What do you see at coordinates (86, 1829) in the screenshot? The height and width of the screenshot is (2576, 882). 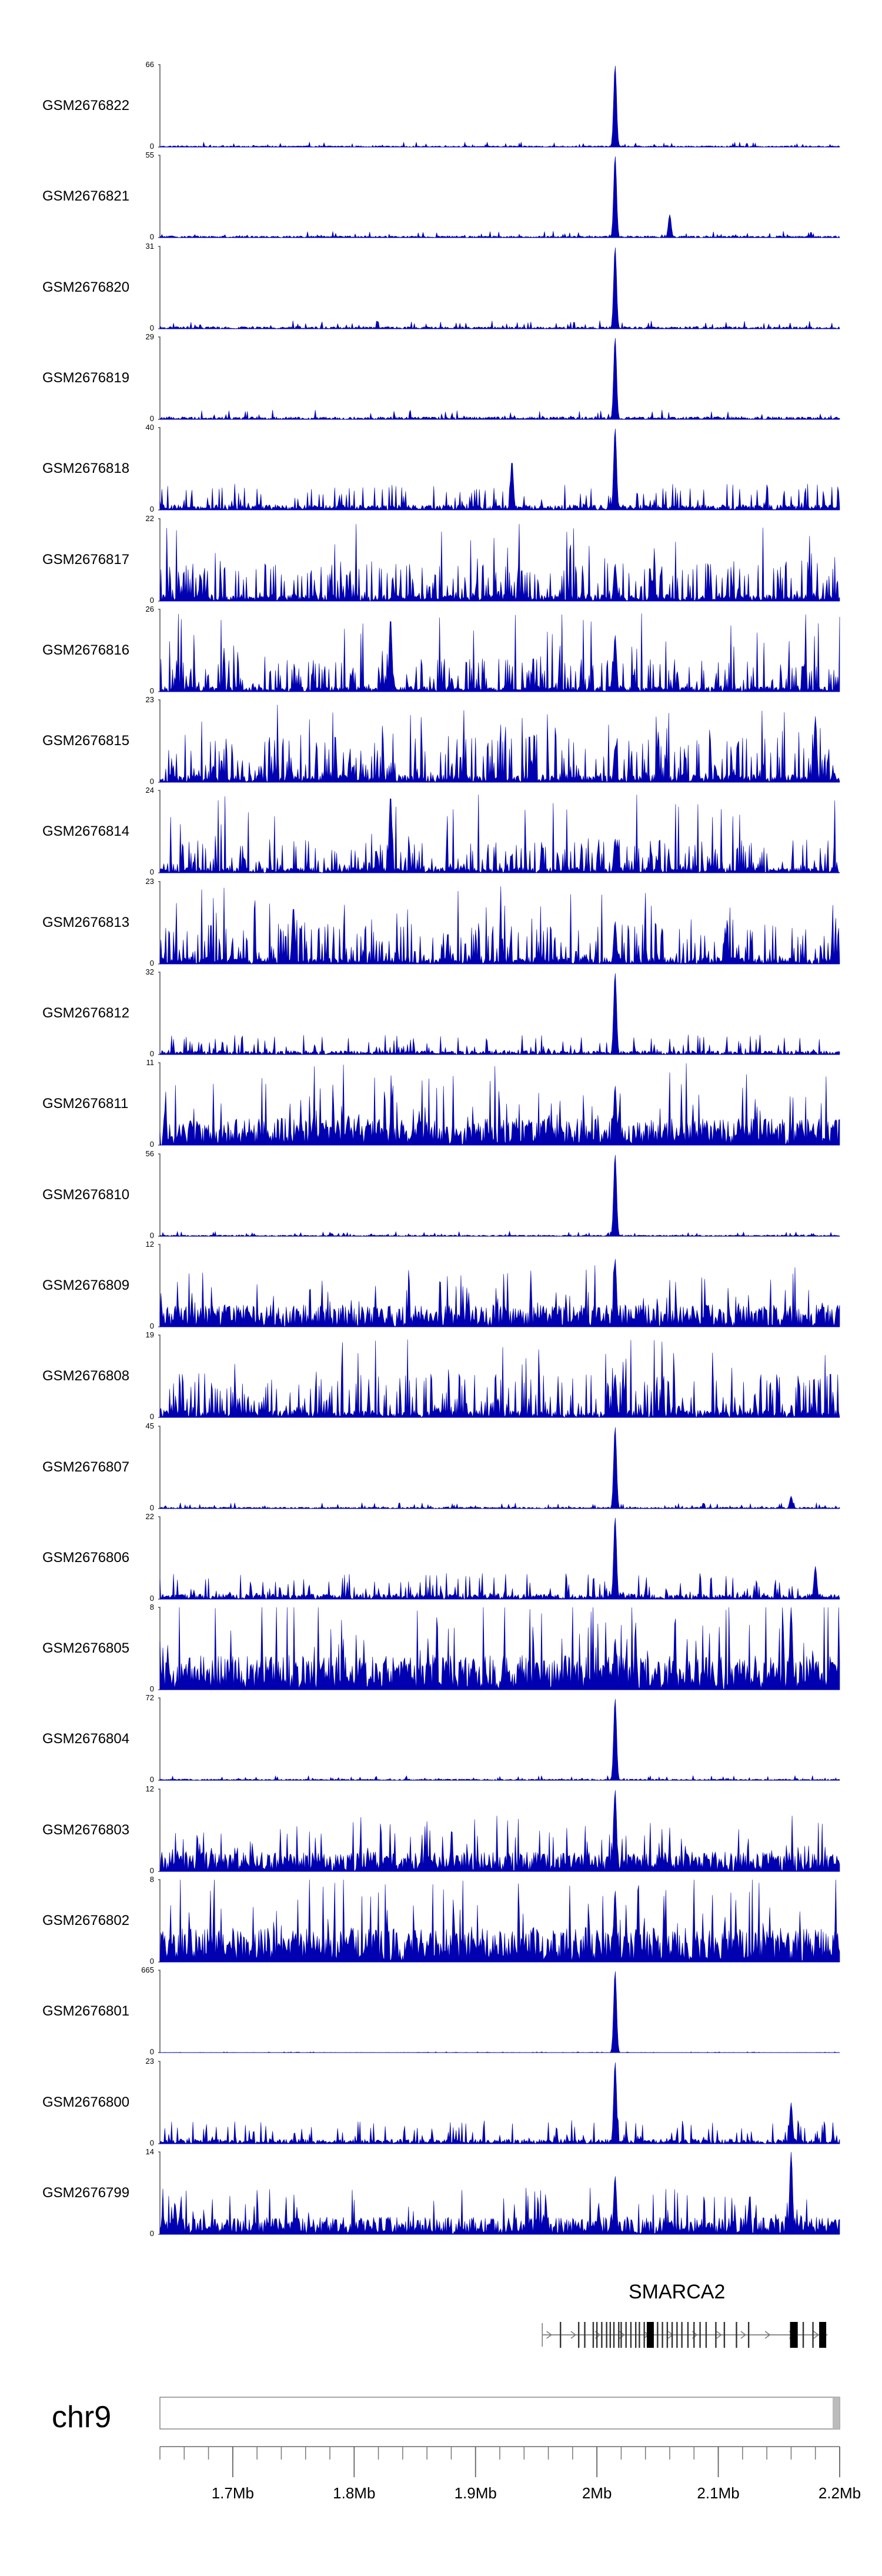 I see `track-label: GSM2676803` at bounding box center [86, 1829].